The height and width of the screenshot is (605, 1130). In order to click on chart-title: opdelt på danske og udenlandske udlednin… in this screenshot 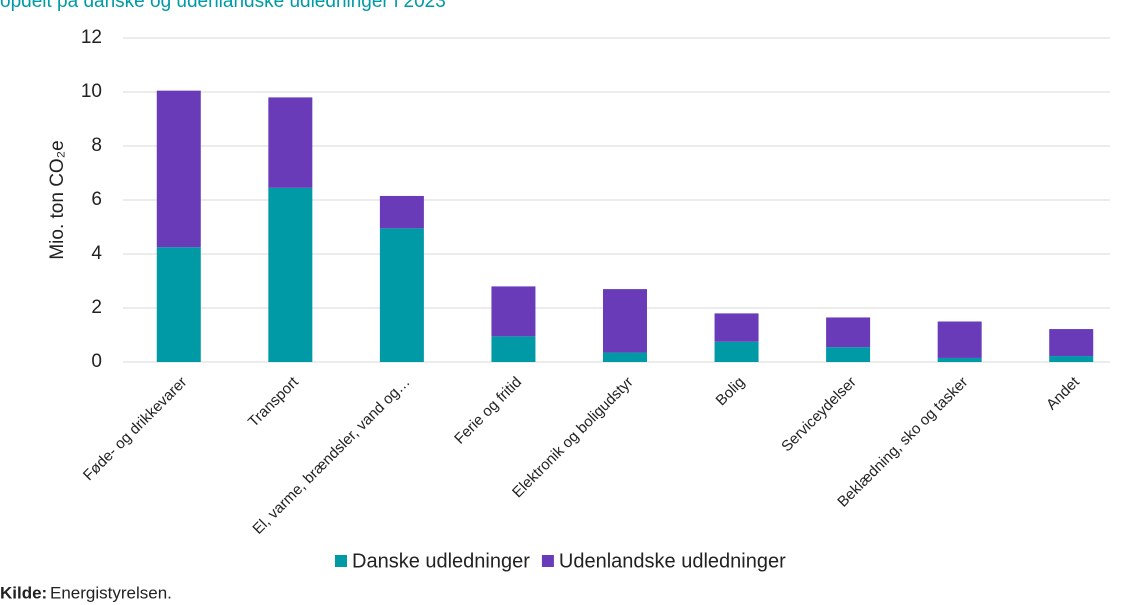, I will do `click(223, 6)`.